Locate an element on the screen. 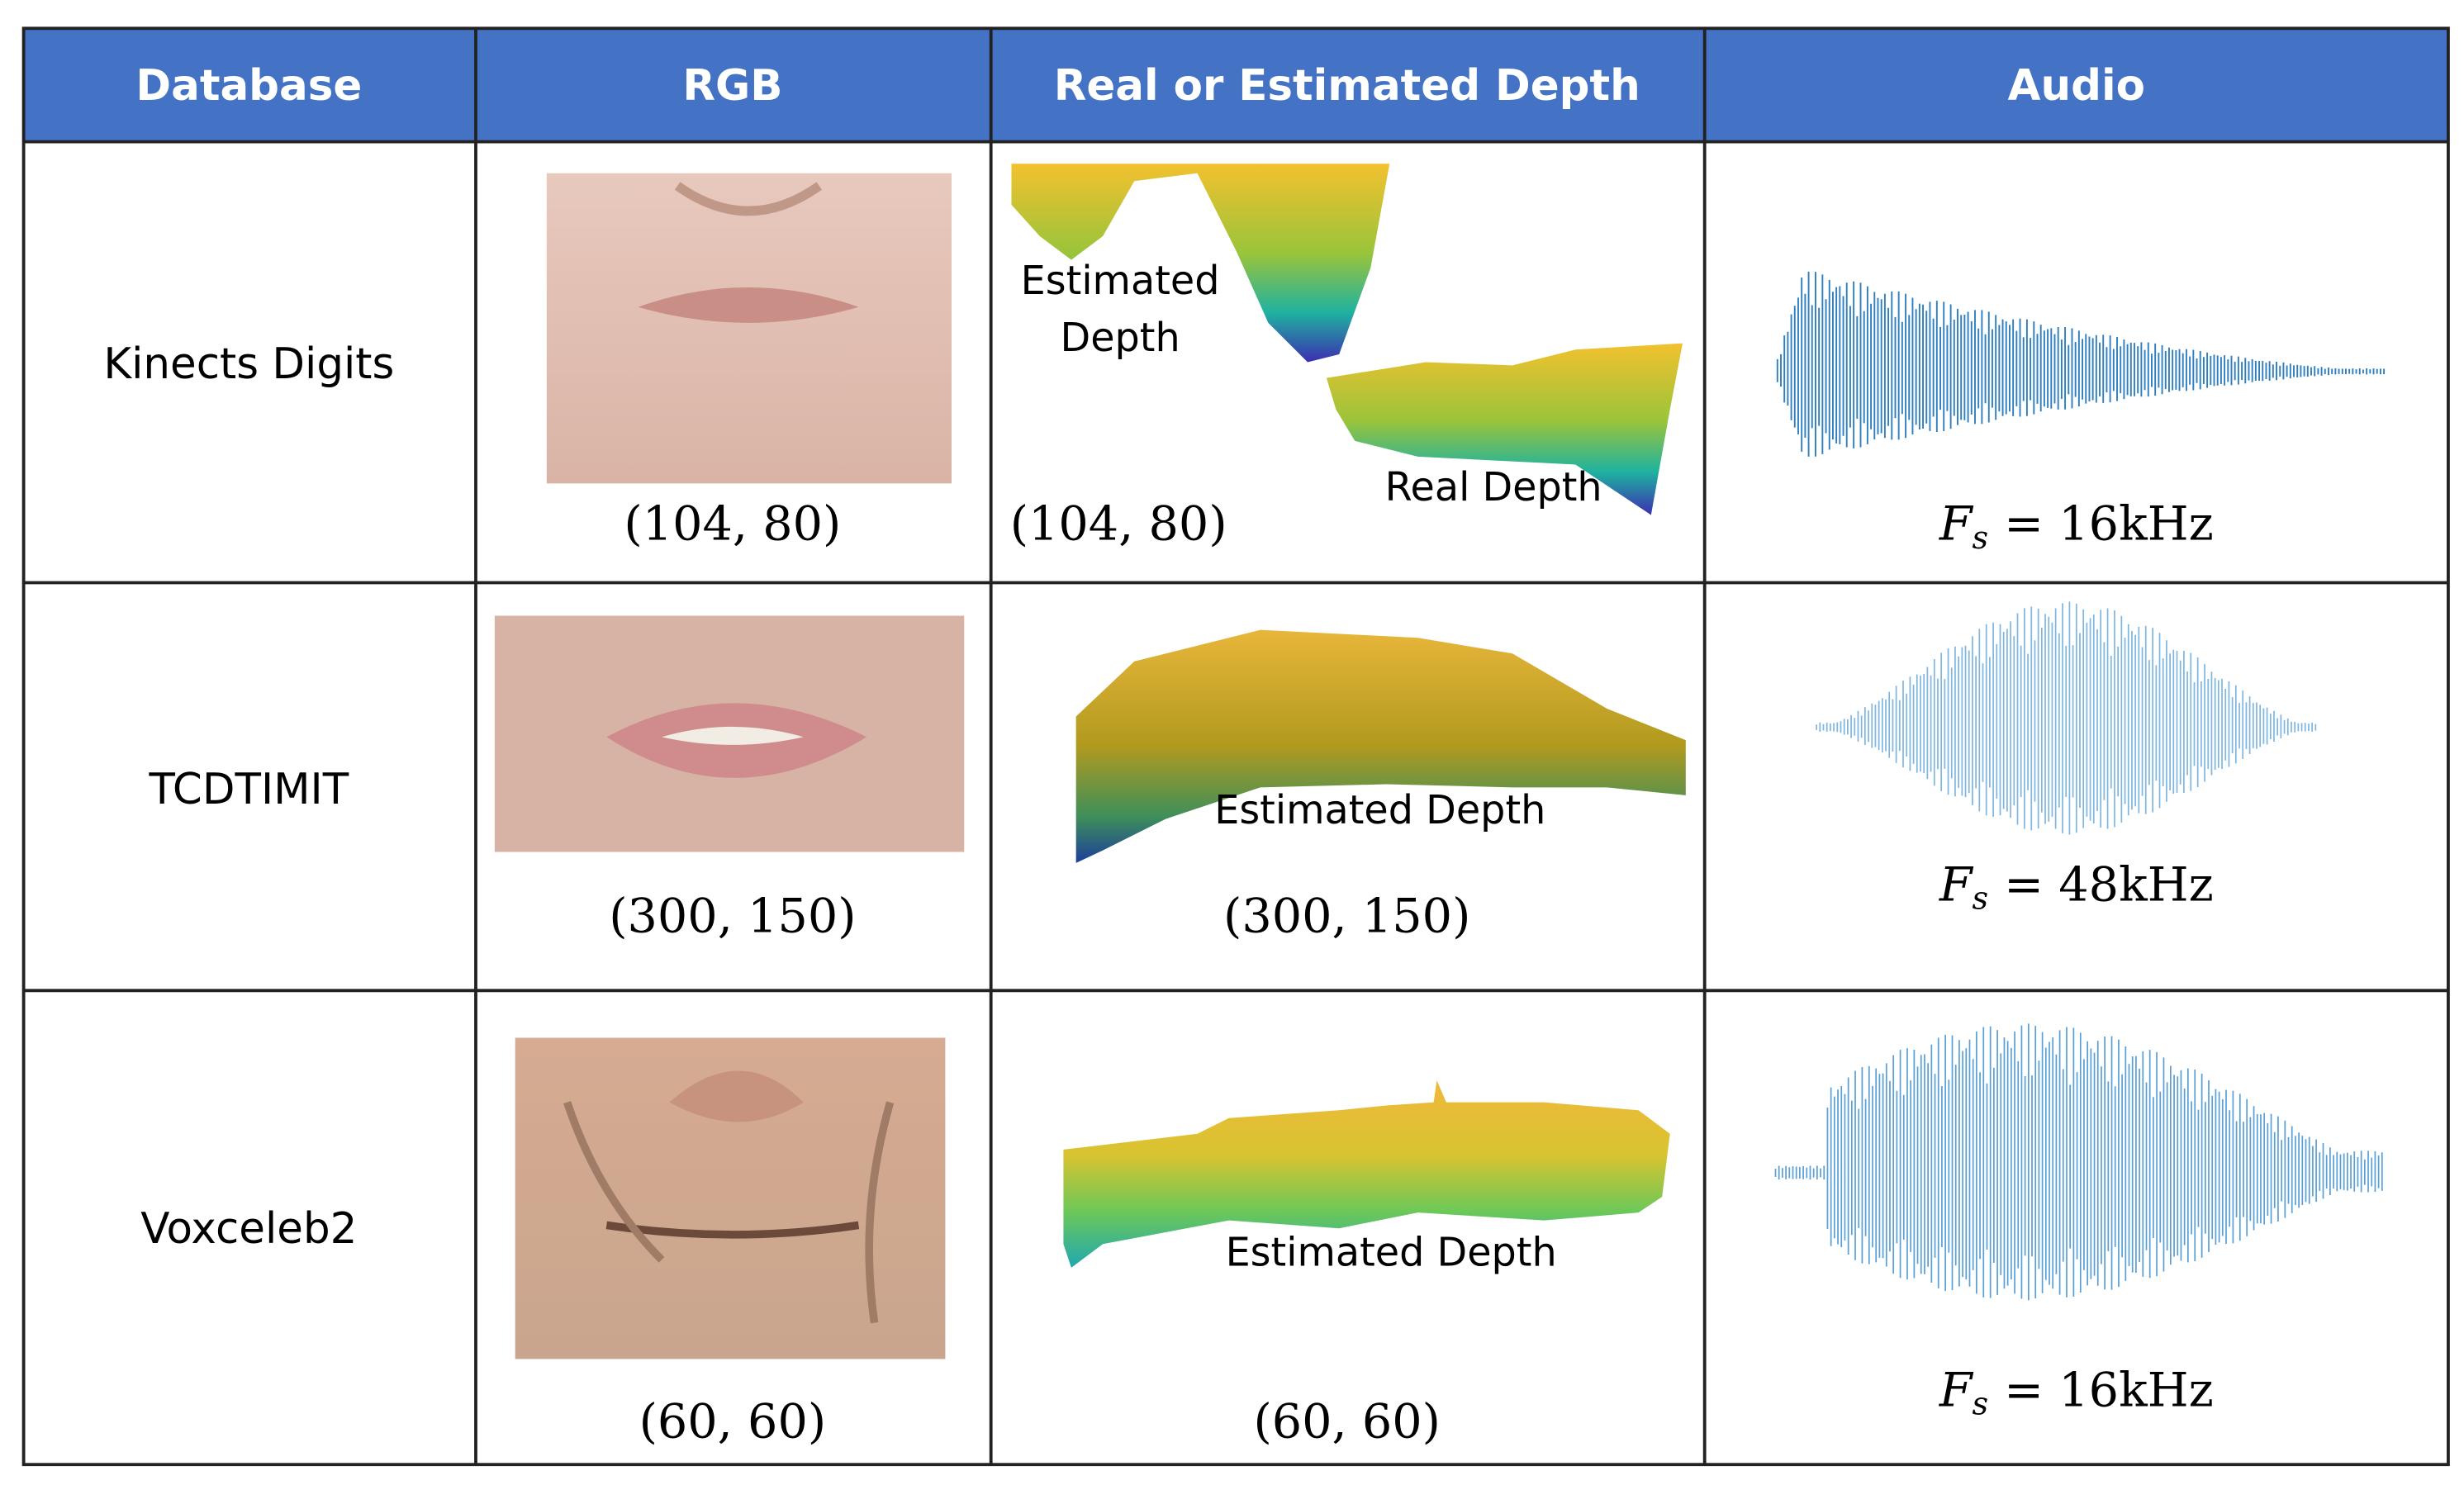 This screenshot has height=1485, width=2464. header-cell: Database is located at coordinates (248, 86).